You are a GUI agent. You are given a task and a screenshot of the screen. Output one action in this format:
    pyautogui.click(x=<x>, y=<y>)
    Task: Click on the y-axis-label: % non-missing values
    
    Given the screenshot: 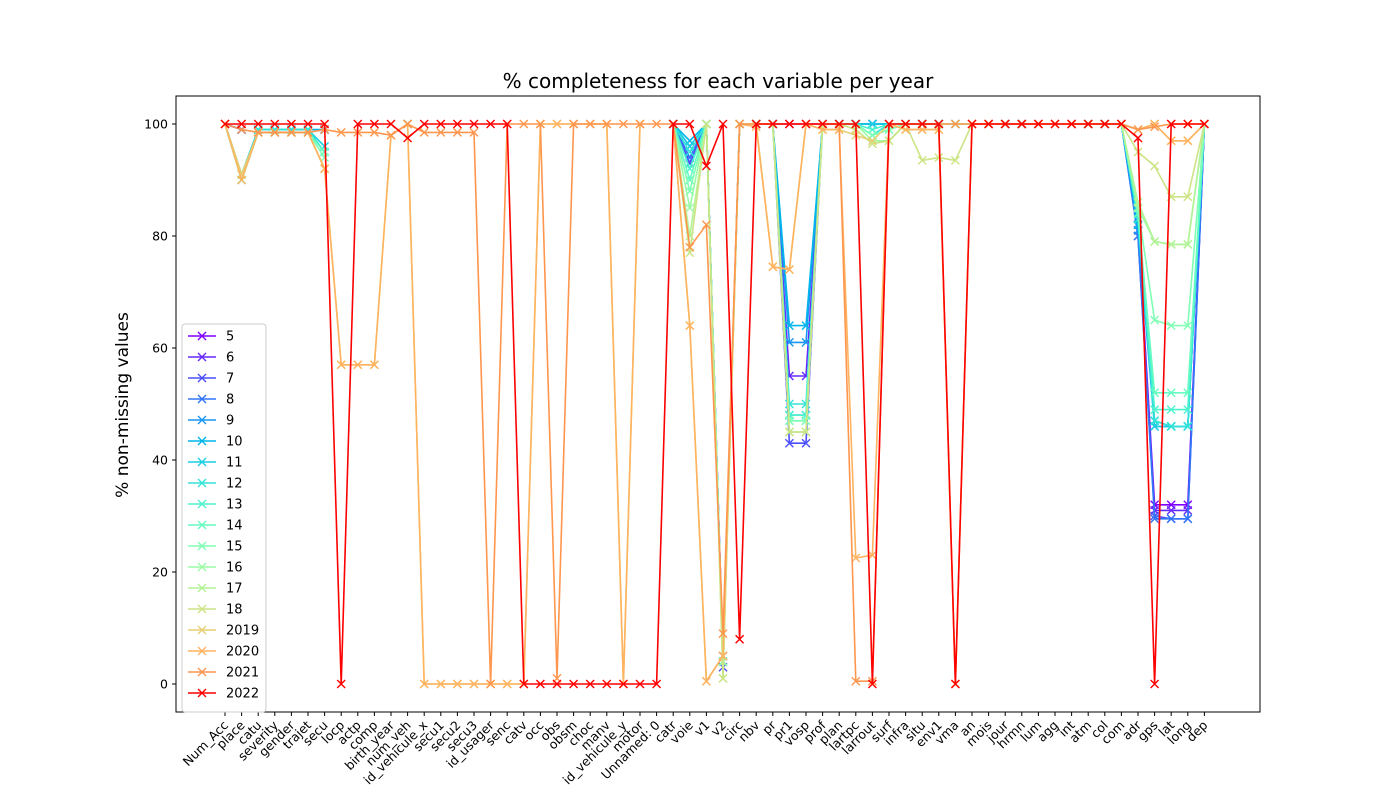 What is the action you would take?
    pyautogui.click(x=123, y=405)
    